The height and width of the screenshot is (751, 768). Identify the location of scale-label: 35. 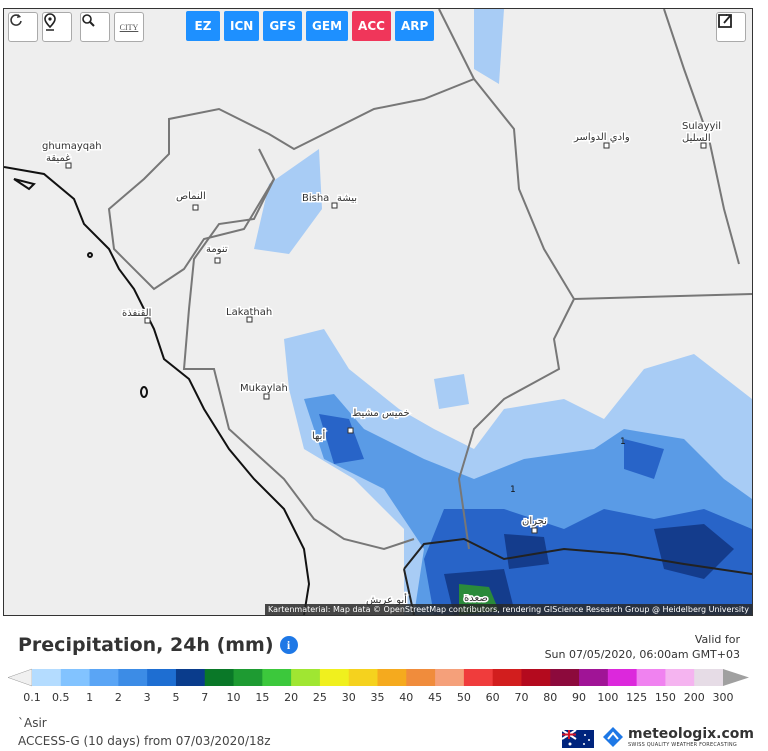
(378, 697).